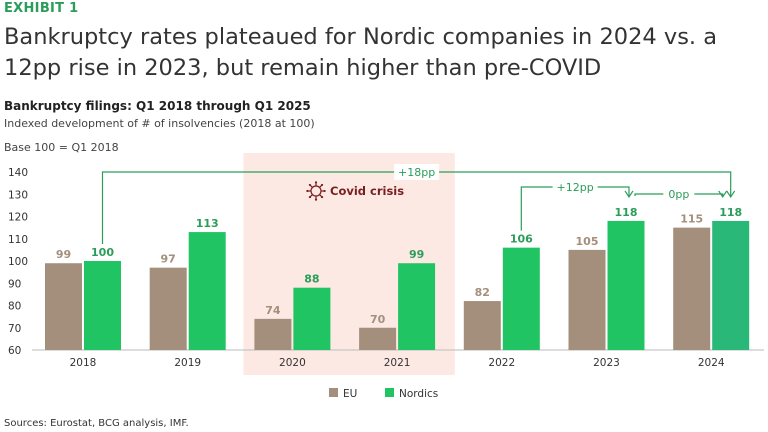 The image size is (768, 432). Describe the element at coordinates (711, 363) in the screenshot. I see `x-tick-label: 2024` at that location.